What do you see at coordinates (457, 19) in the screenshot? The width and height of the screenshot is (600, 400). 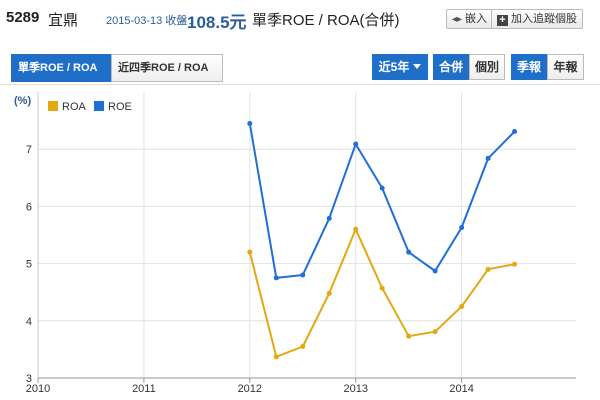 I see `embed-icon: ◂▸` at bounding box center [457, 19].